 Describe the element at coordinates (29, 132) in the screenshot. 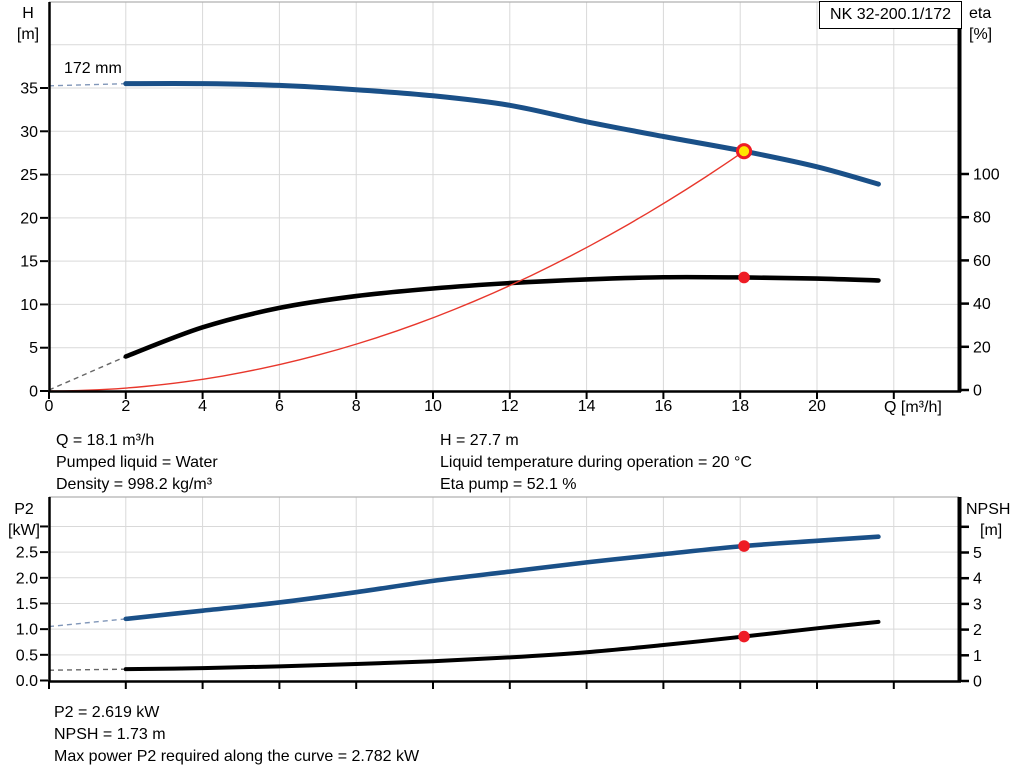

I see `left-tick-label: 30` at that location.